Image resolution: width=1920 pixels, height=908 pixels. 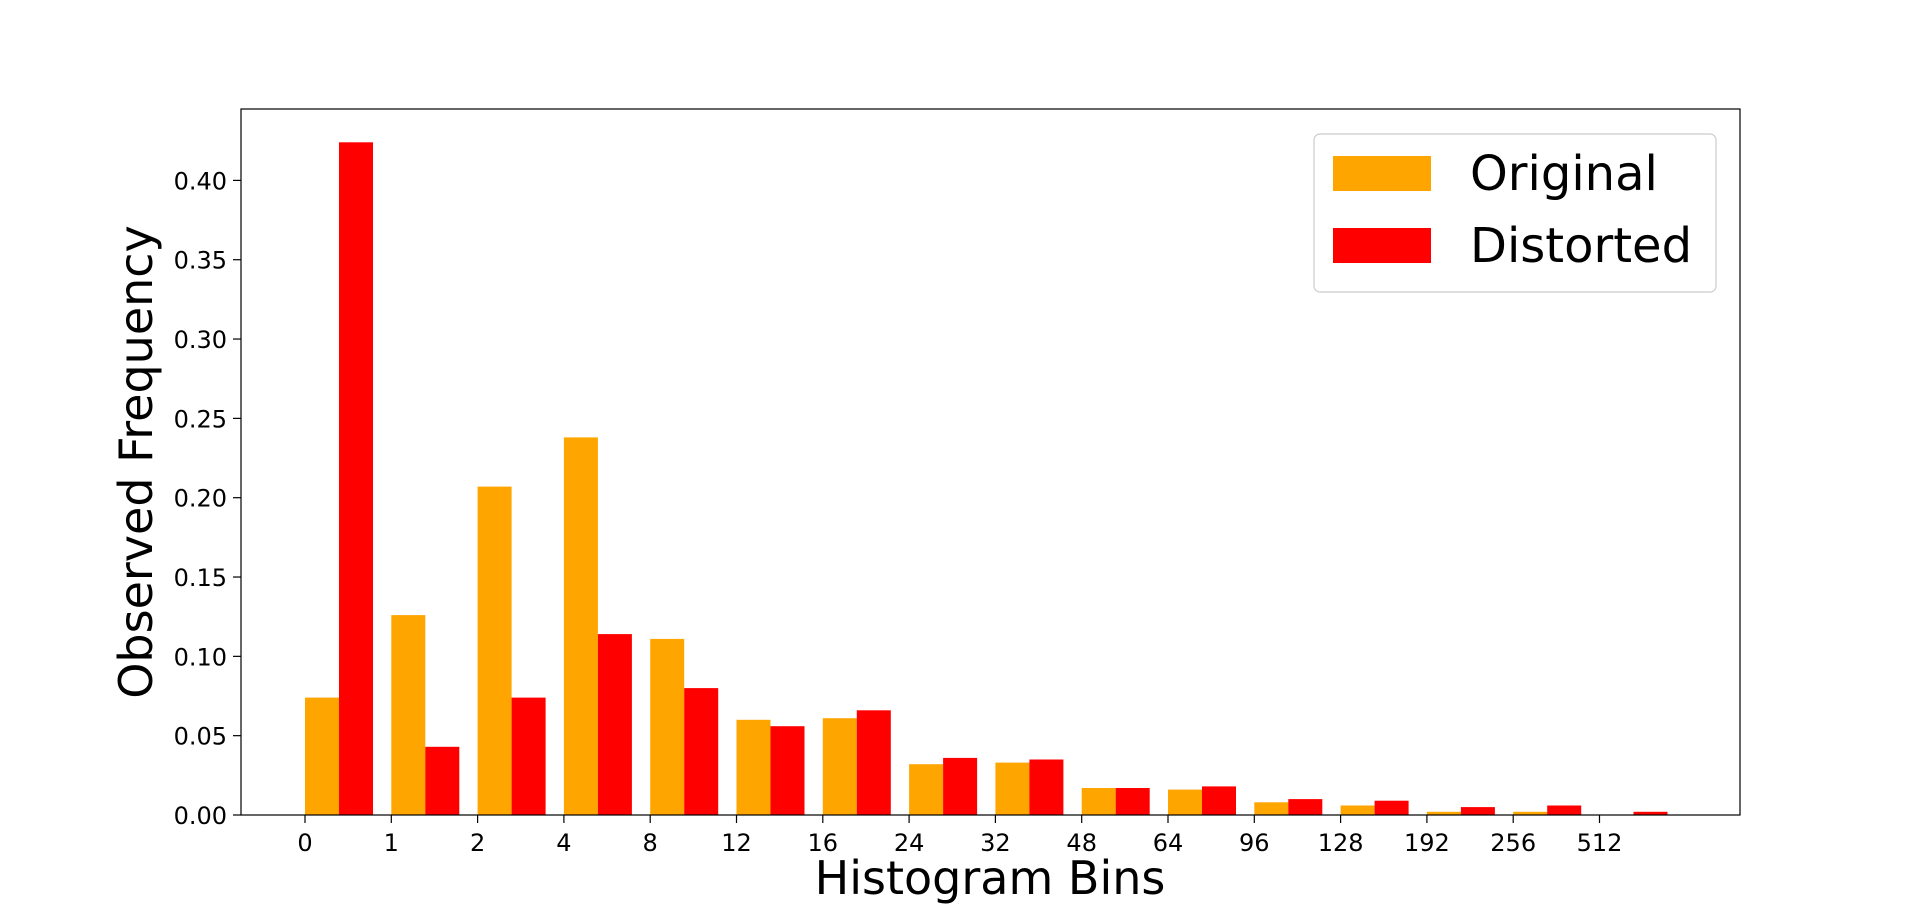 I want to click on x-tick-label: 0, so click(x=304, y=843).